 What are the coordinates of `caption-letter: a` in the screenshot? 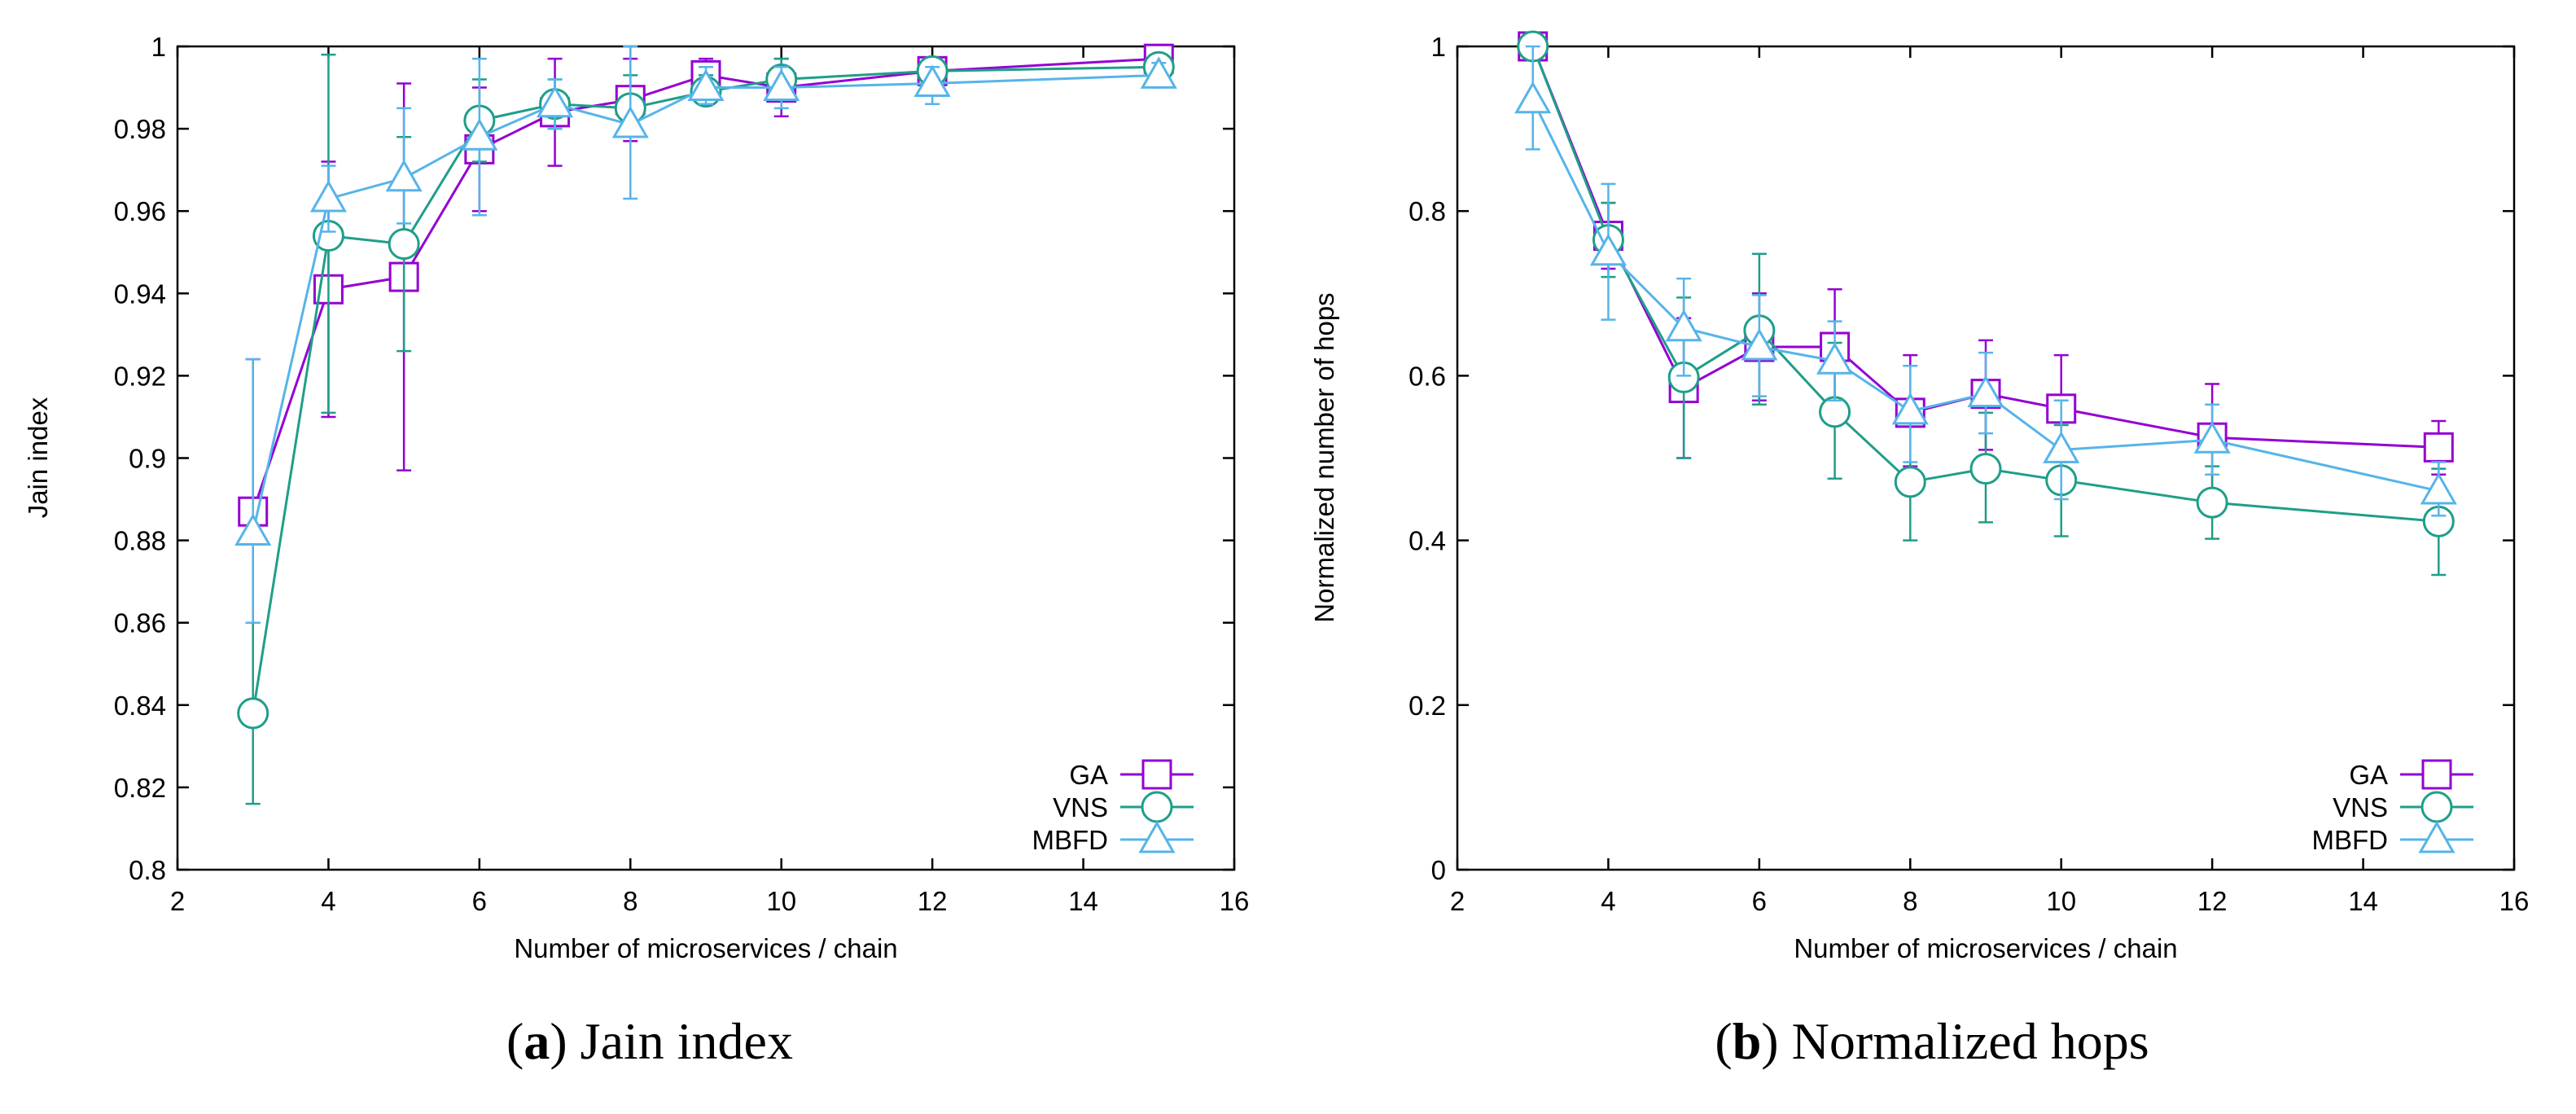 It's located at (537, 1041).